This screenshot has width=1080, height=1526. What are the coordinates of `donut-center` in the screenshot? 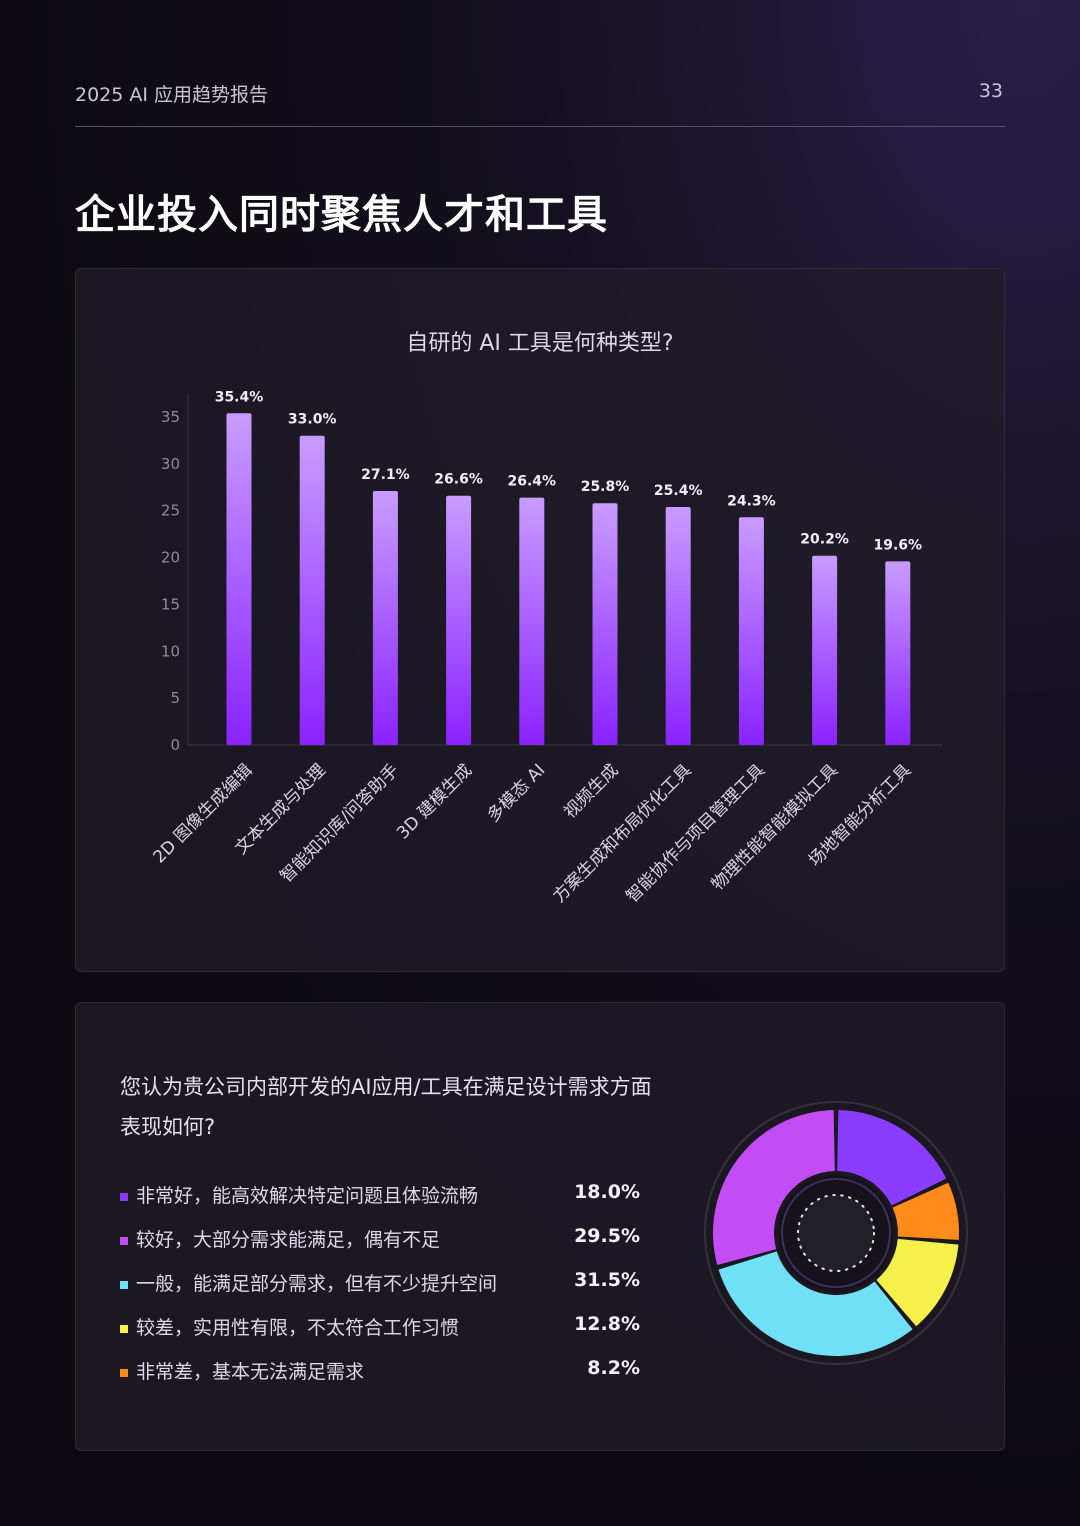 It's located at (836, 1233).